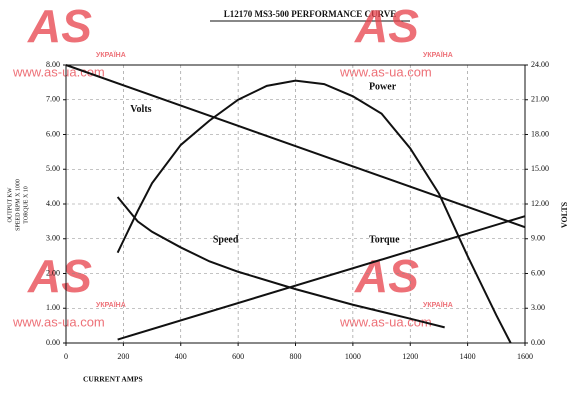 Image resolution: width=583 pixels, height=400 pixels. Describe the element at coordinates (53, 64) in the screenshot. I see `y-tick-label: 8.00` at that location.